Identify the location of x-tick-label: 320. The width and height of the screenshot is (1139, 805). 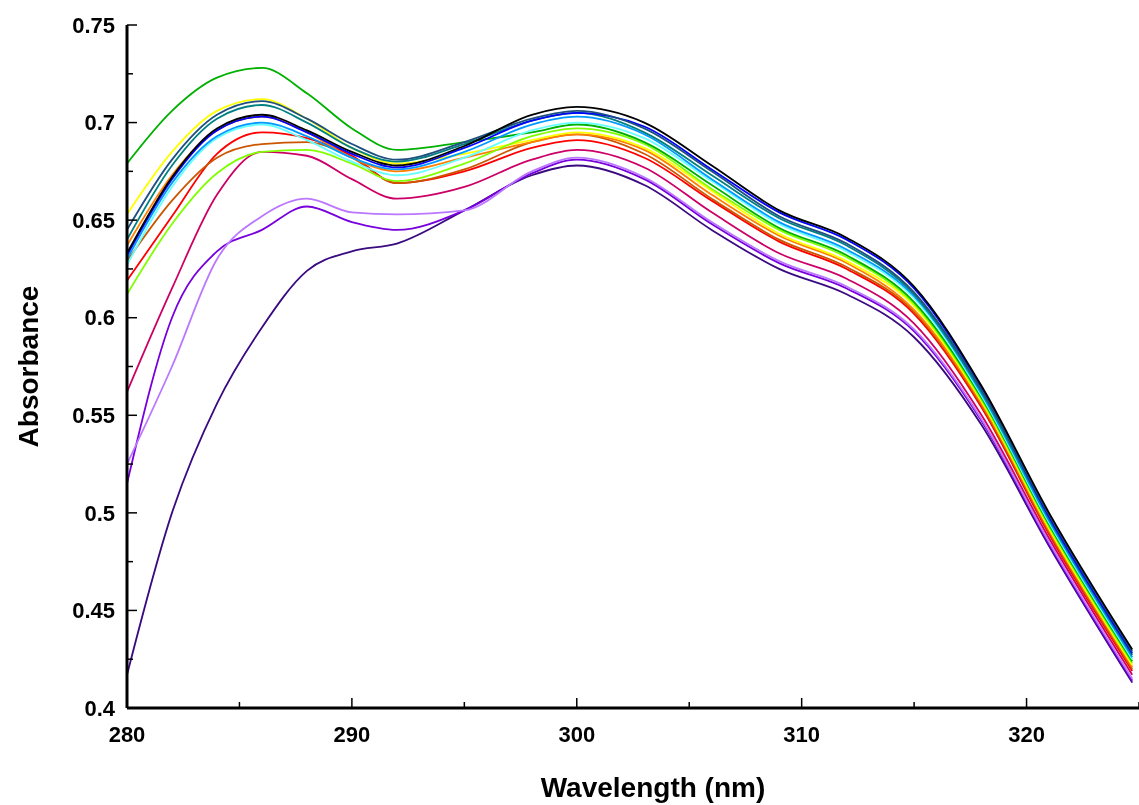
(1026, 734).